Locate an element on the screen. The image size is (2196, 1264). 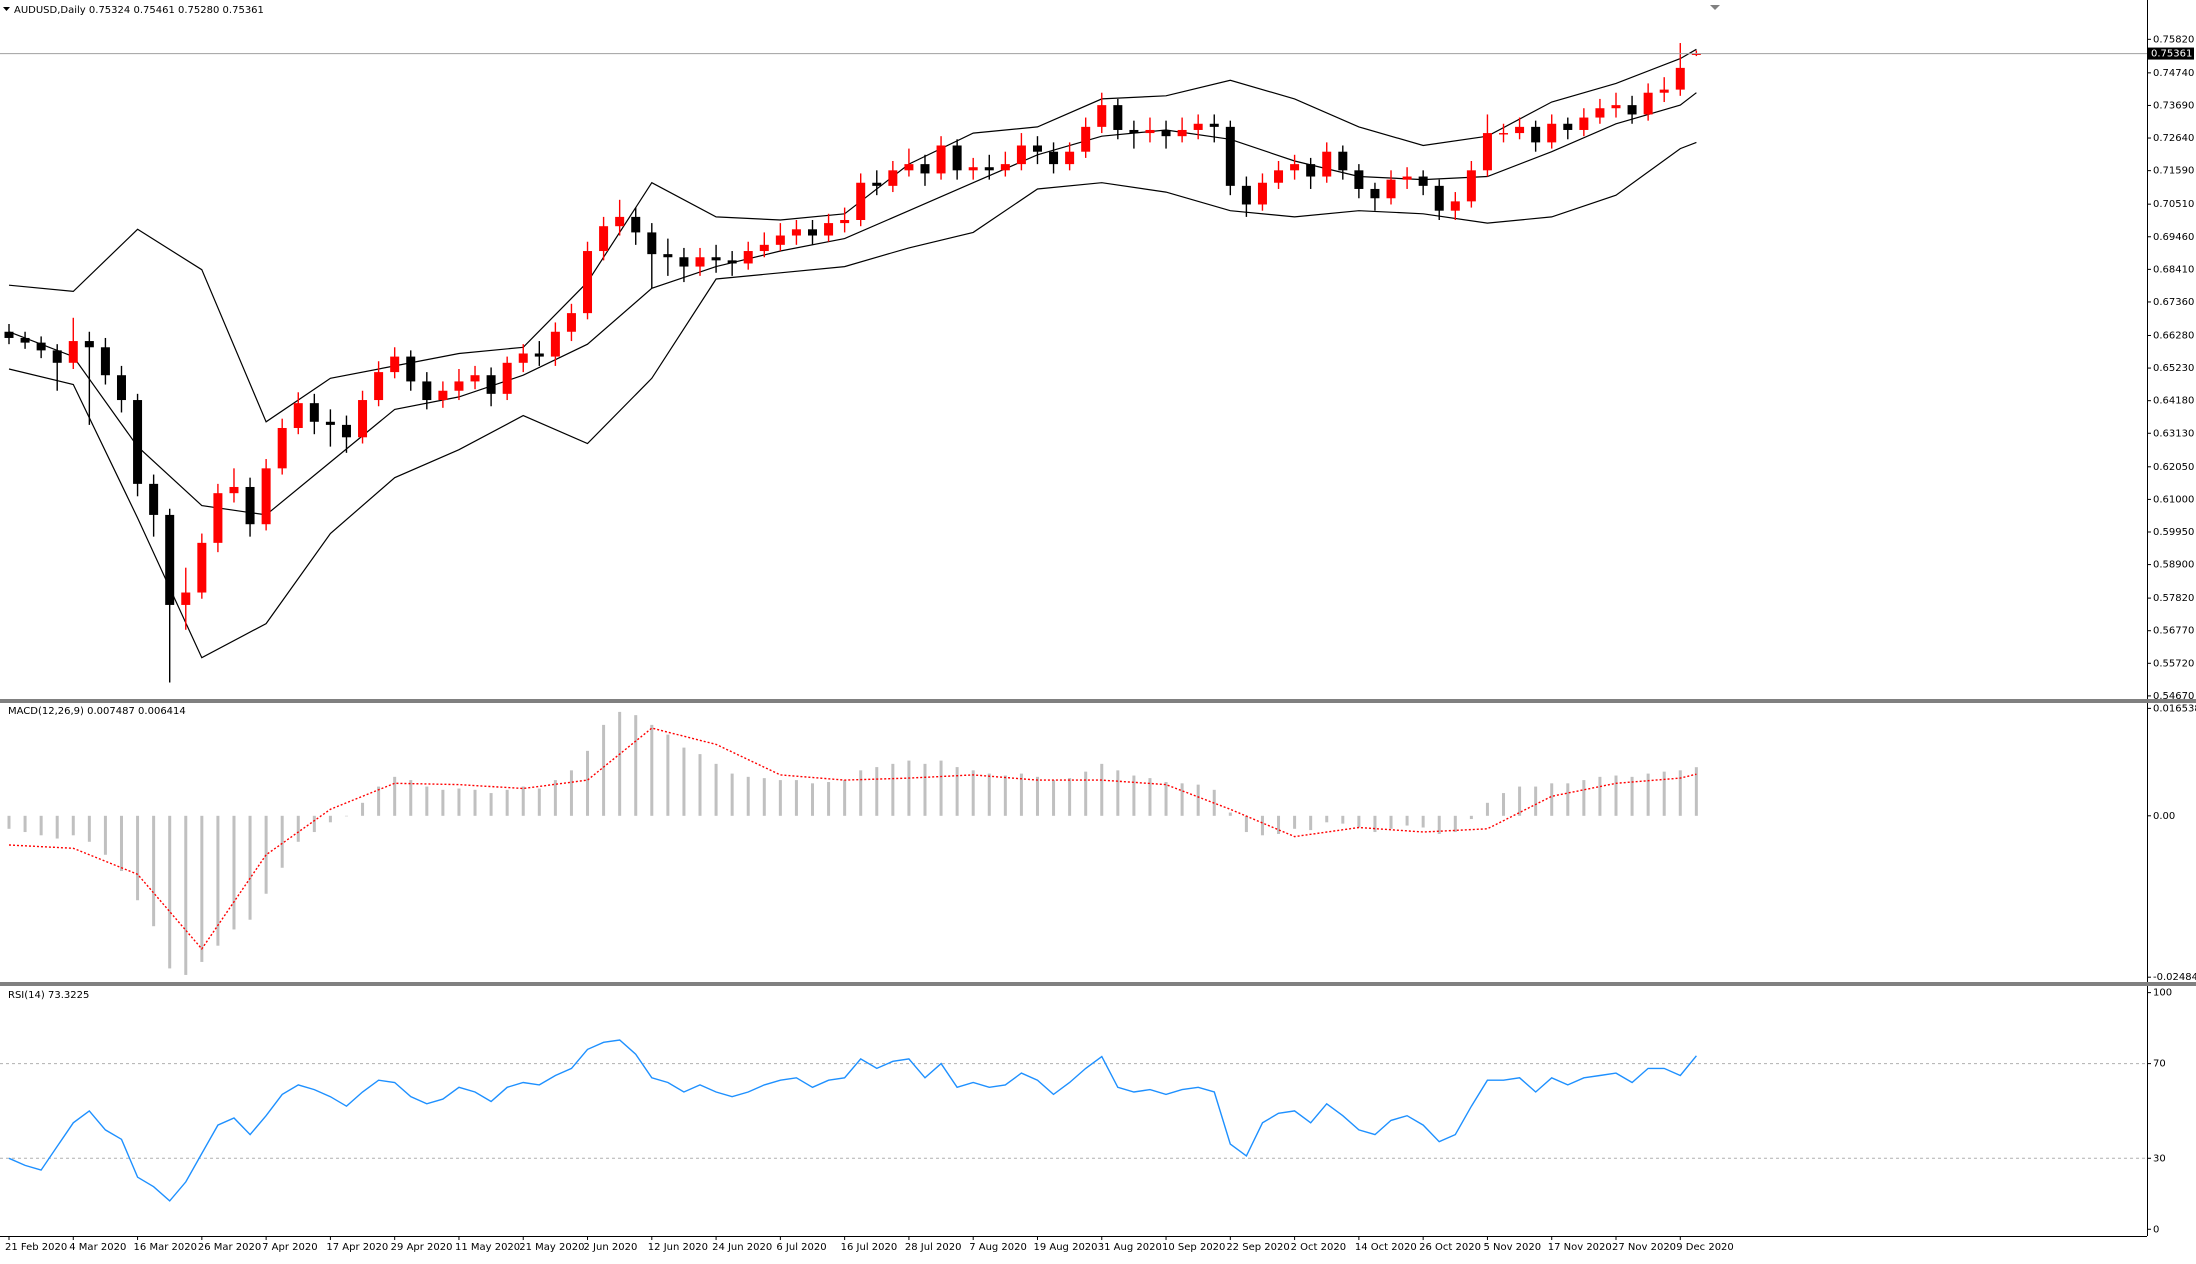
shift-marker is located at coordinates (1715, 7).